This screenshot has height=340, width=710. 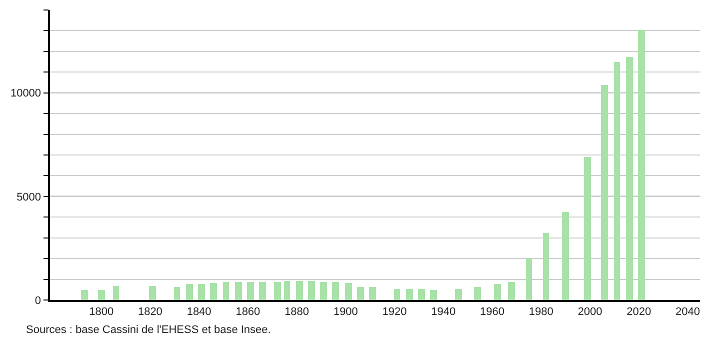 I want to click on x-tick-label: 1900, so click(x=345, y=312).